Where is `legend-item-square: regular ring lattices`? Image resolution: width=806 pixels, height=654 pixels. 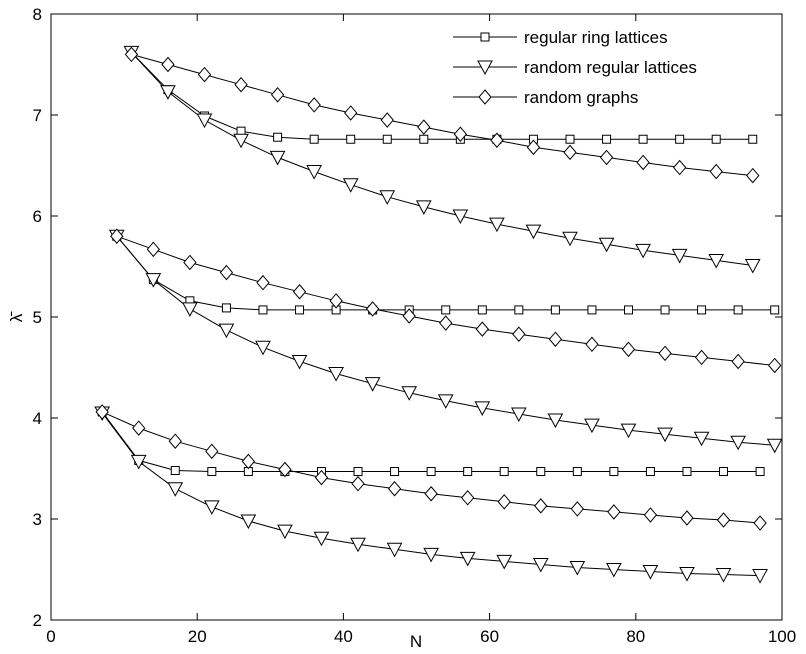
legend-item-square: regular ring lattices is located at coordinates (560, 37).